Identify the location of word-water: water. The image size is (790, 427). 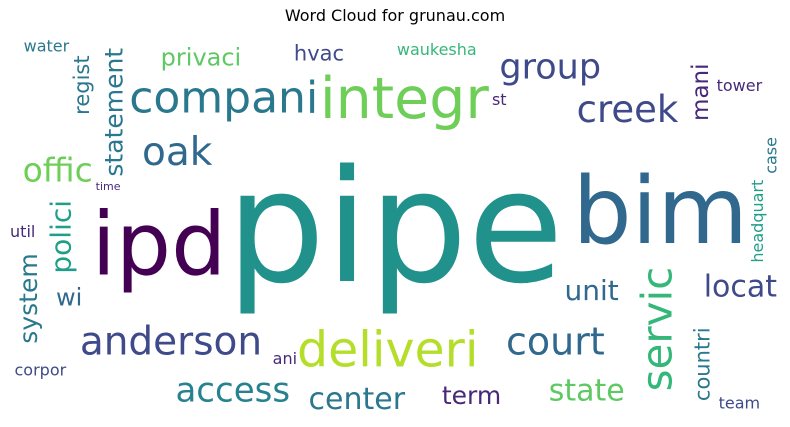
(47, 46).